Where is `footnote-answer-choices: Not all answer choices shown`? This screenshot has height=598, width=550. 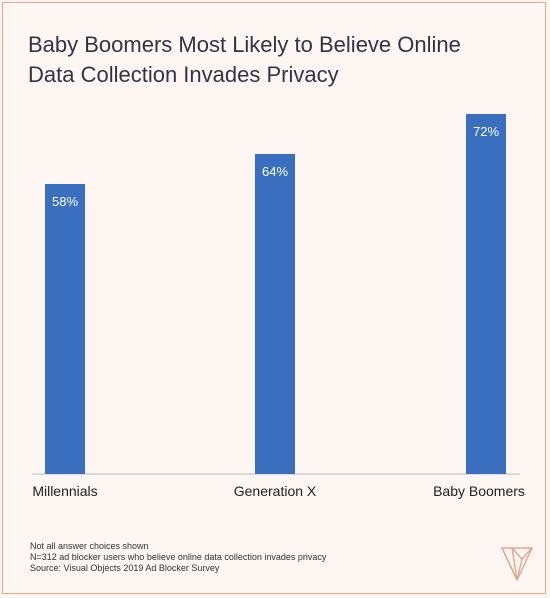
footnote-answer-choices: Not all answer choices shown is located at coordinates (89, 546).